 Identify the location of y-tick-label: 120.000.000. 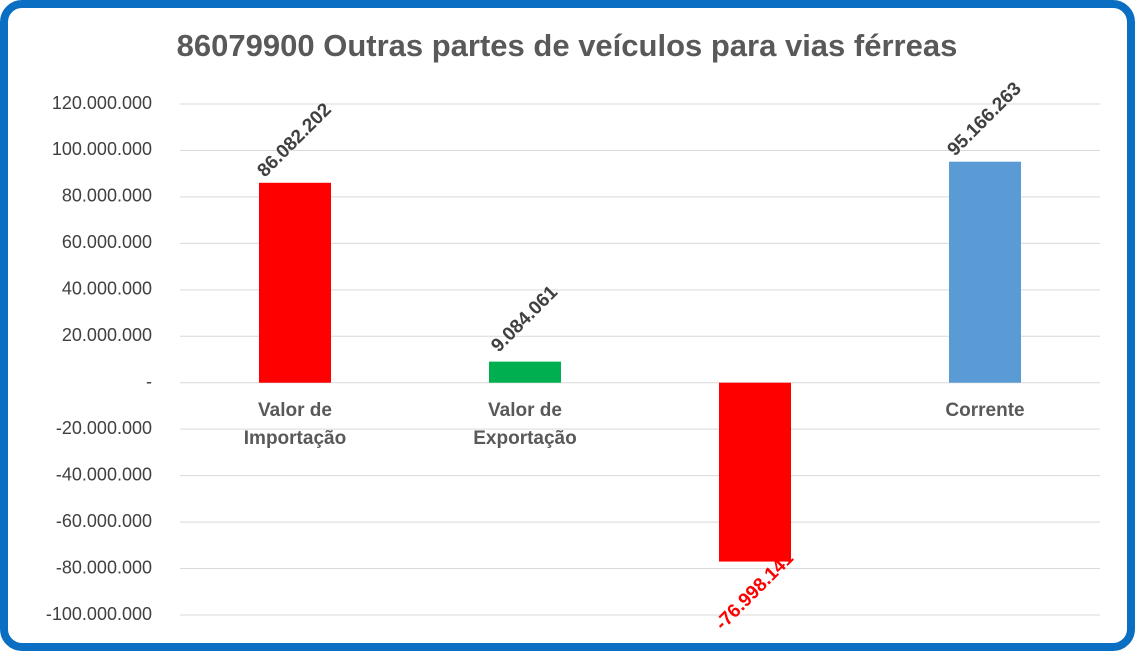
(102, 103).